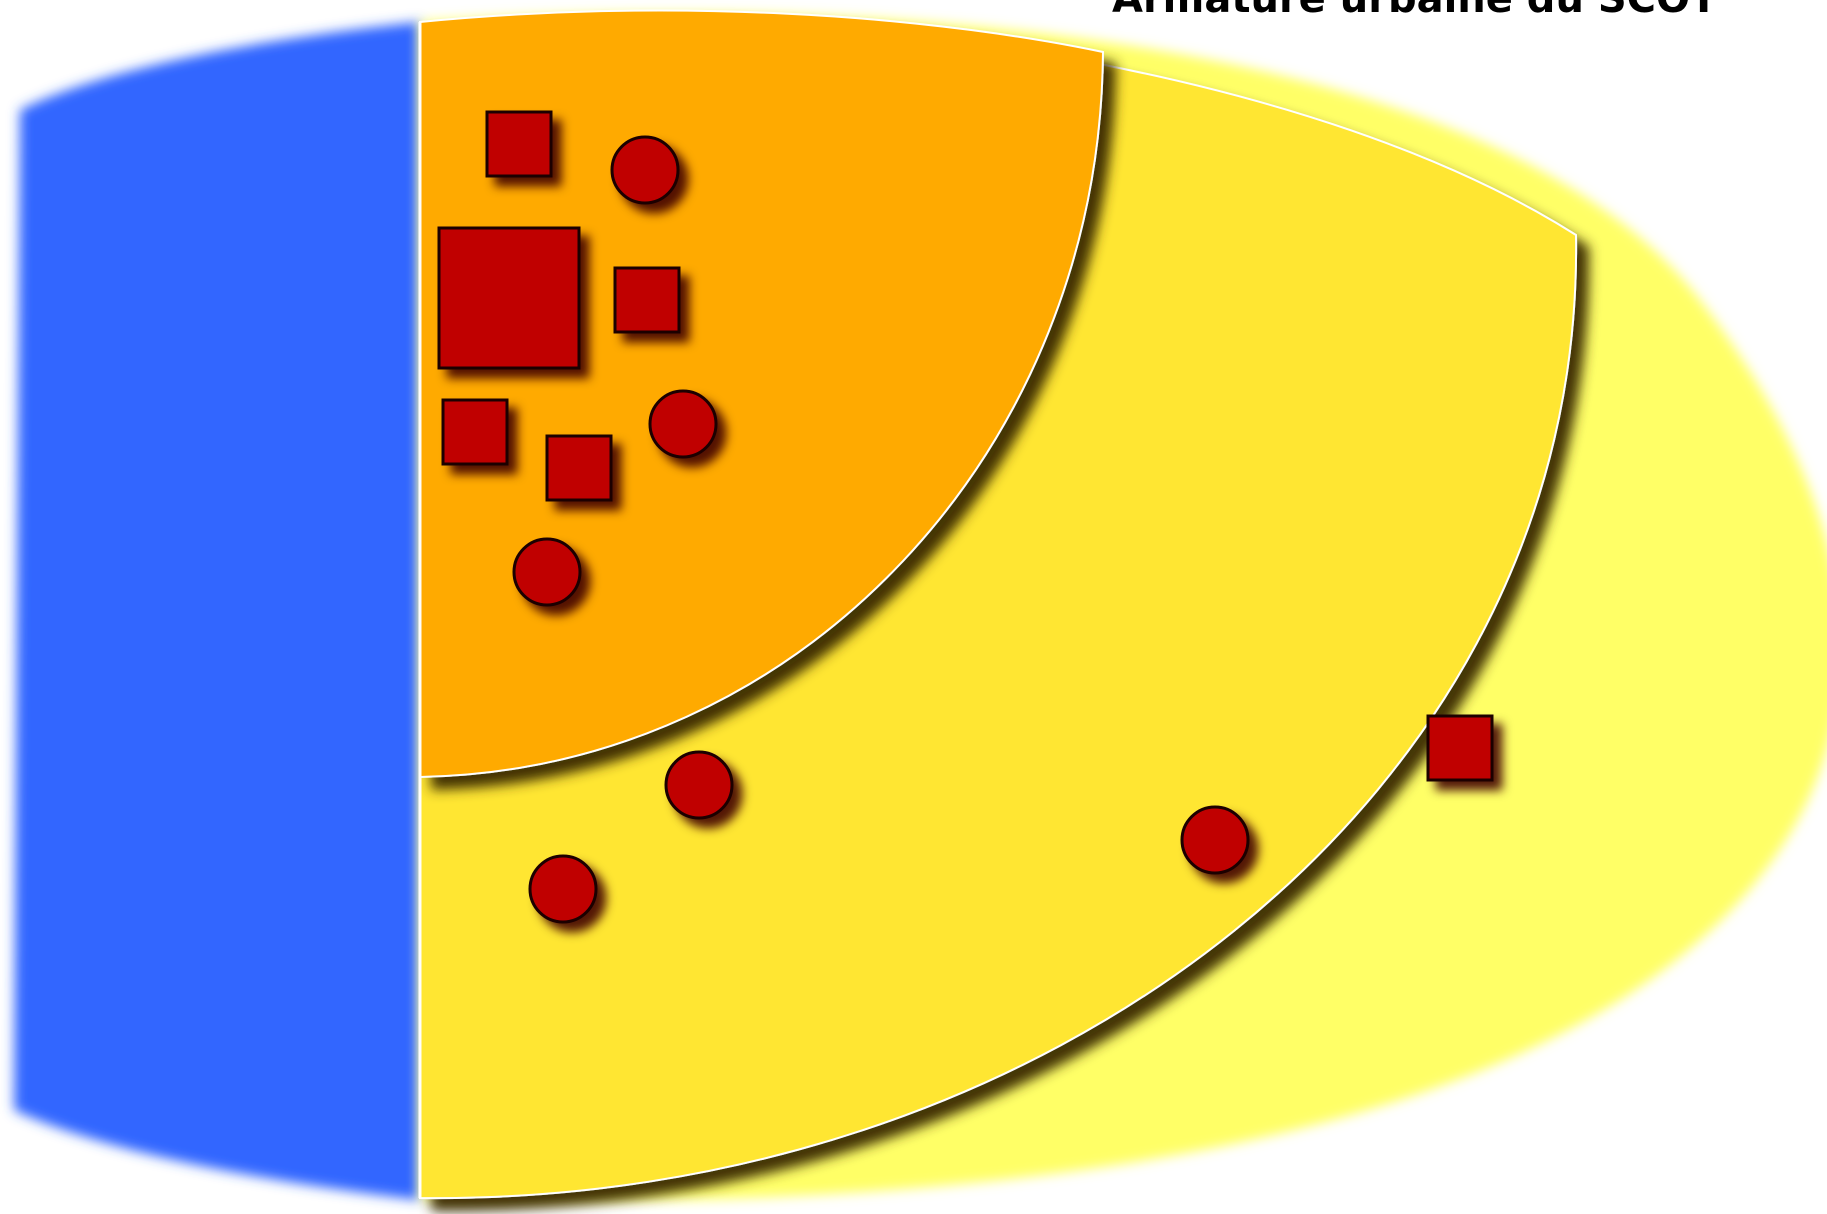 The width and height of the screenshot is (1827, 1214). Describe the element at coordinates (1462, 11) in the screenshot. I see `diagram-title: Armature urbaine du SCOT` at that location.